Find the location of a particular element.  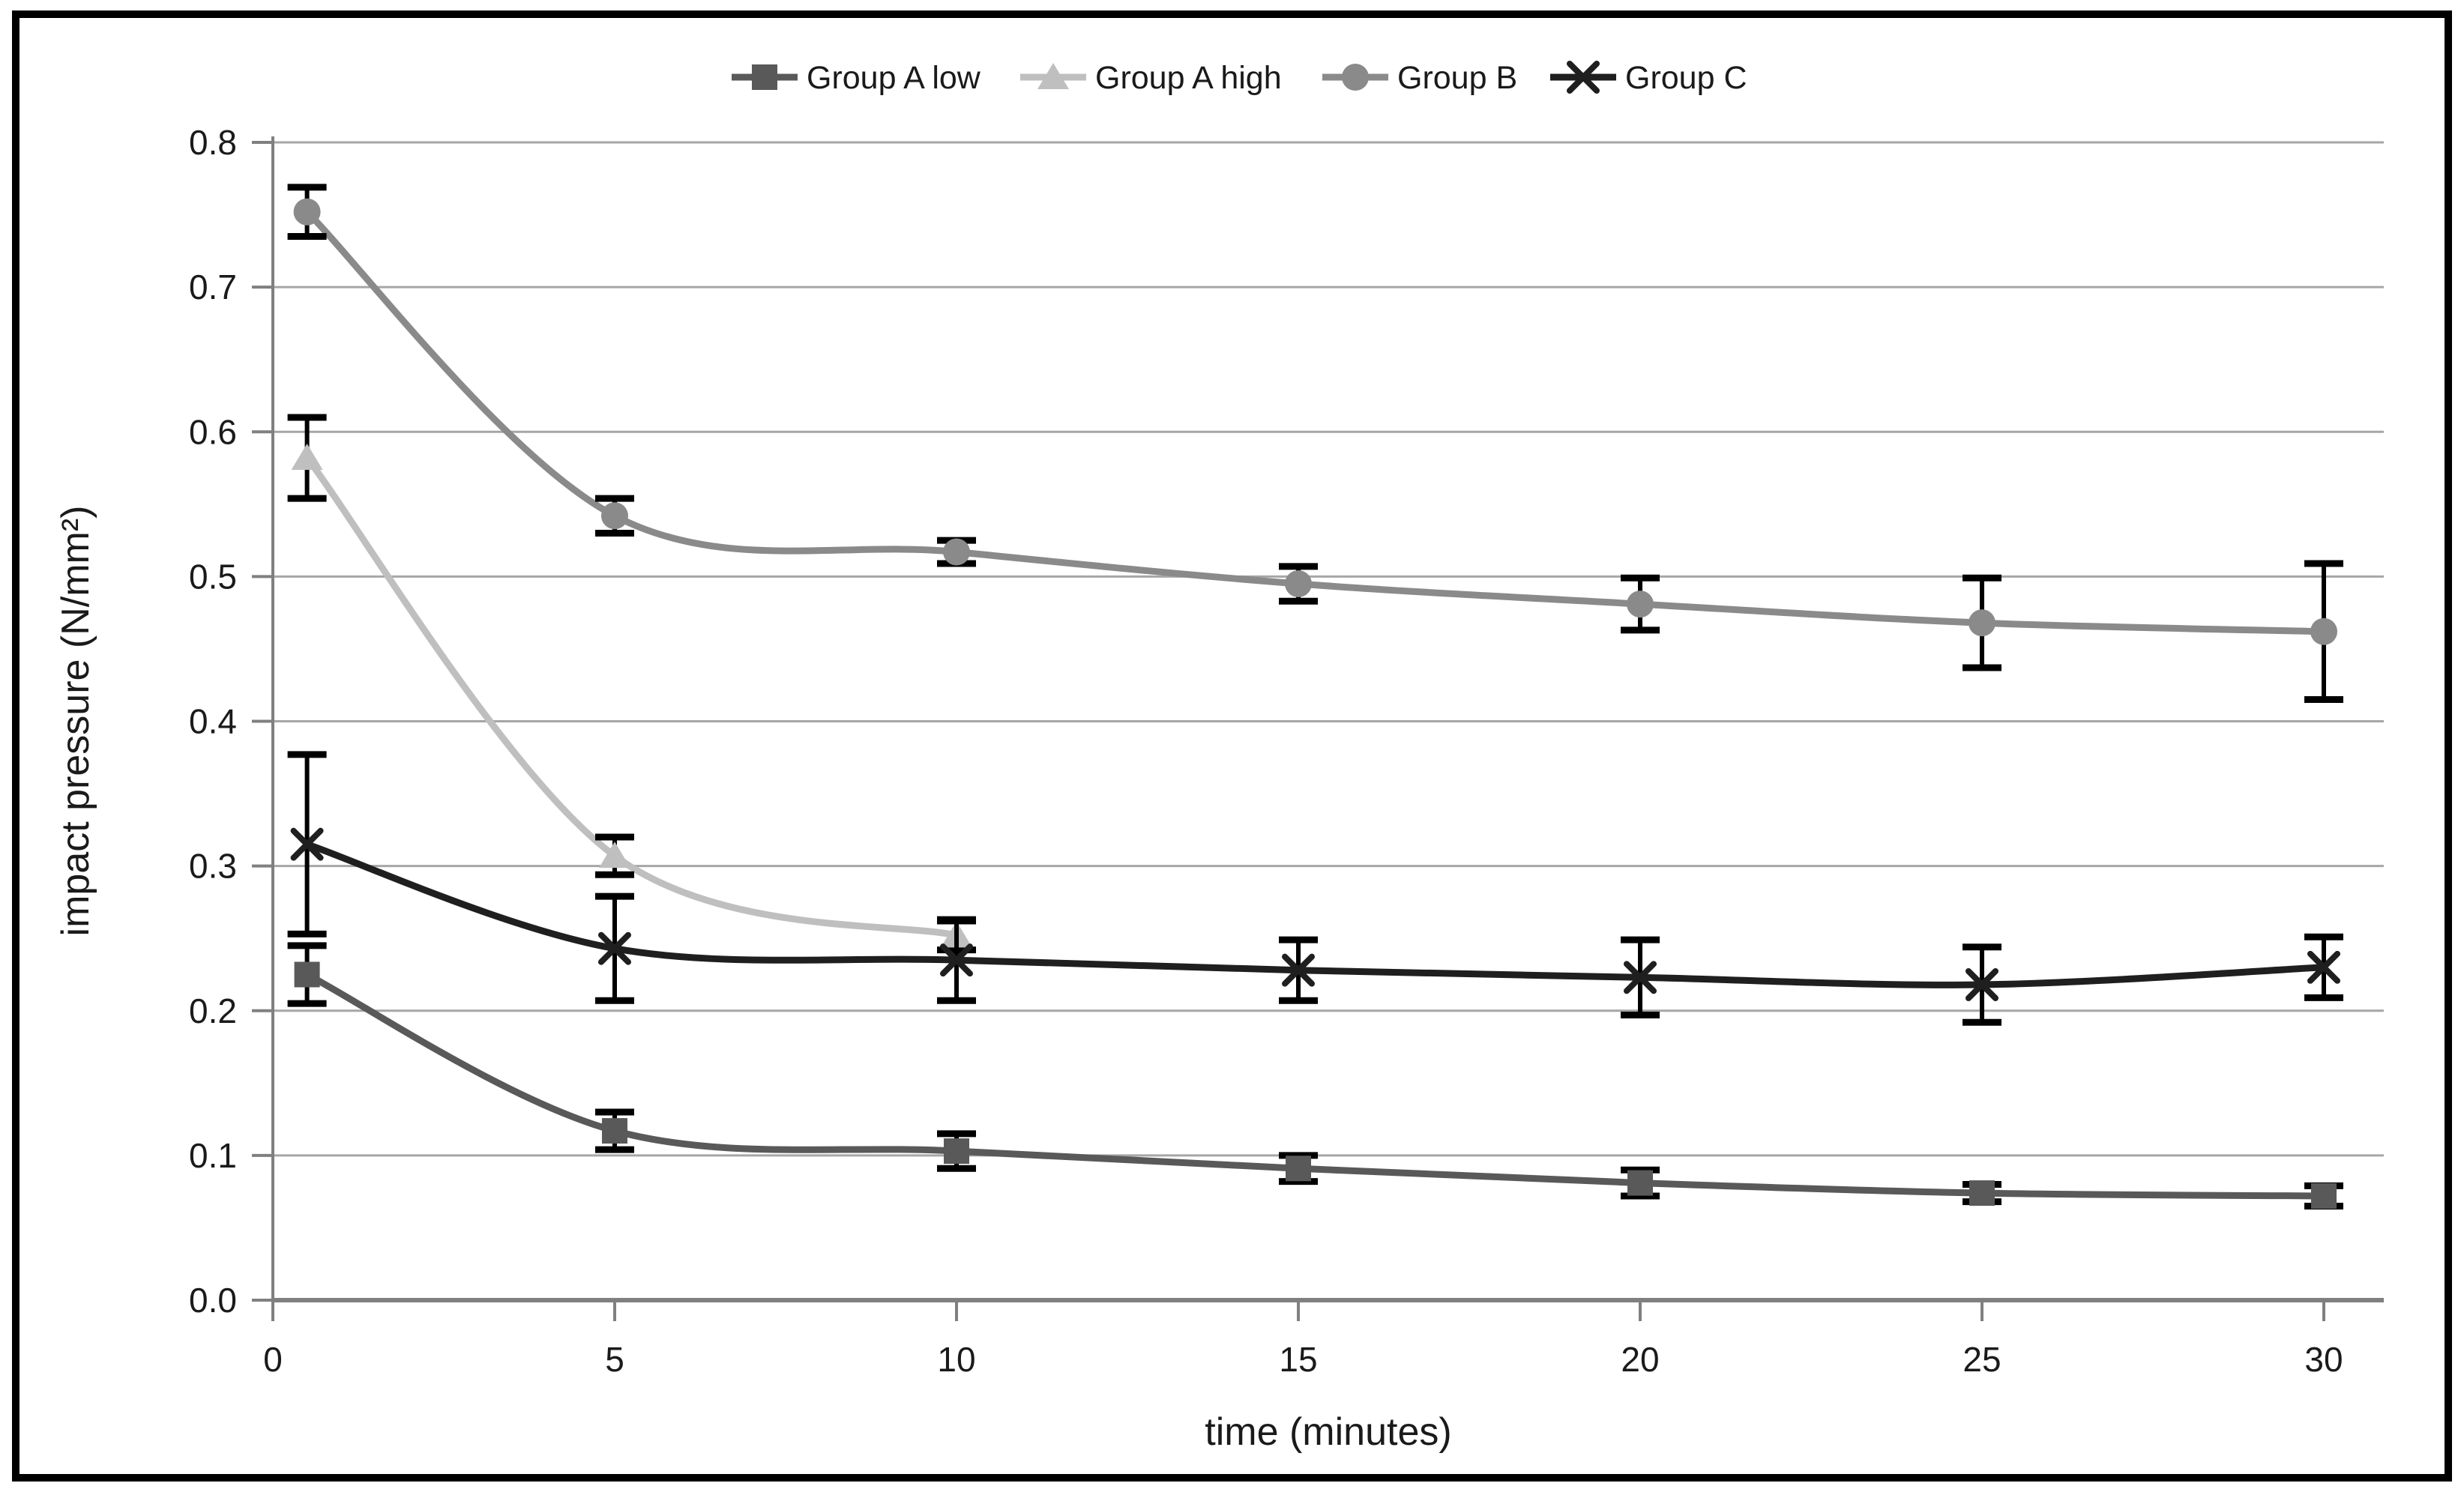

legend-label-group-a-low: Group A low is located at coordinates (894, 78).